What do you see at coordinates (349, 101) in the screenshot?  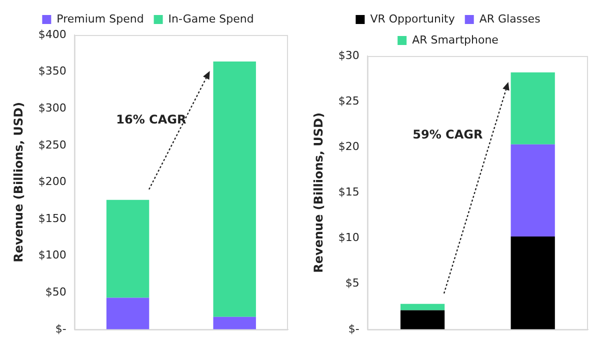 I see `y-tick-label: $25` at bounding box center [349, 101].